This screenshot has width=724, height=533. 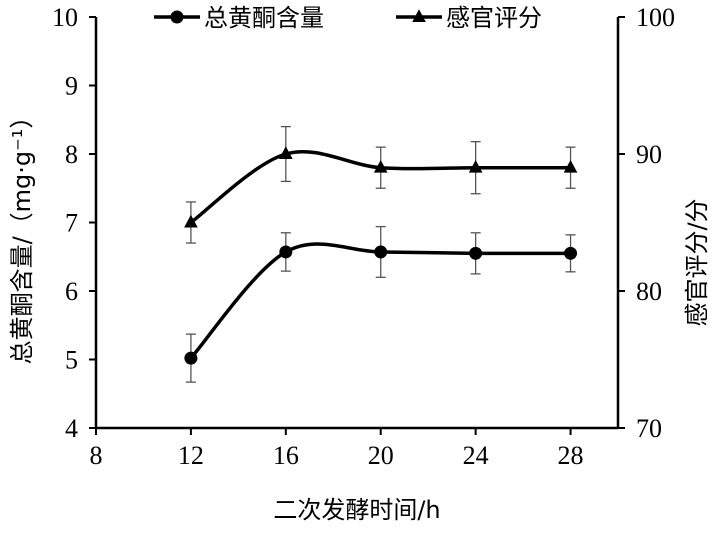 I want to click on flavonoid-legend-marker, so click(x=177, y=17).